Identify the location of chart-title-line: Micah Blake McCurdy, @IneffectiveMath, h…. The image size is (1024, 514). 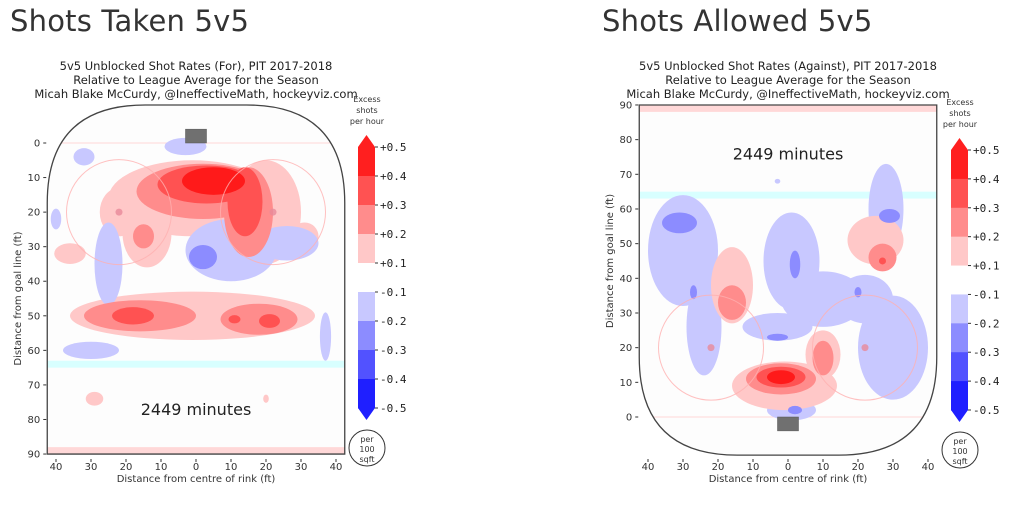
(787, 94).